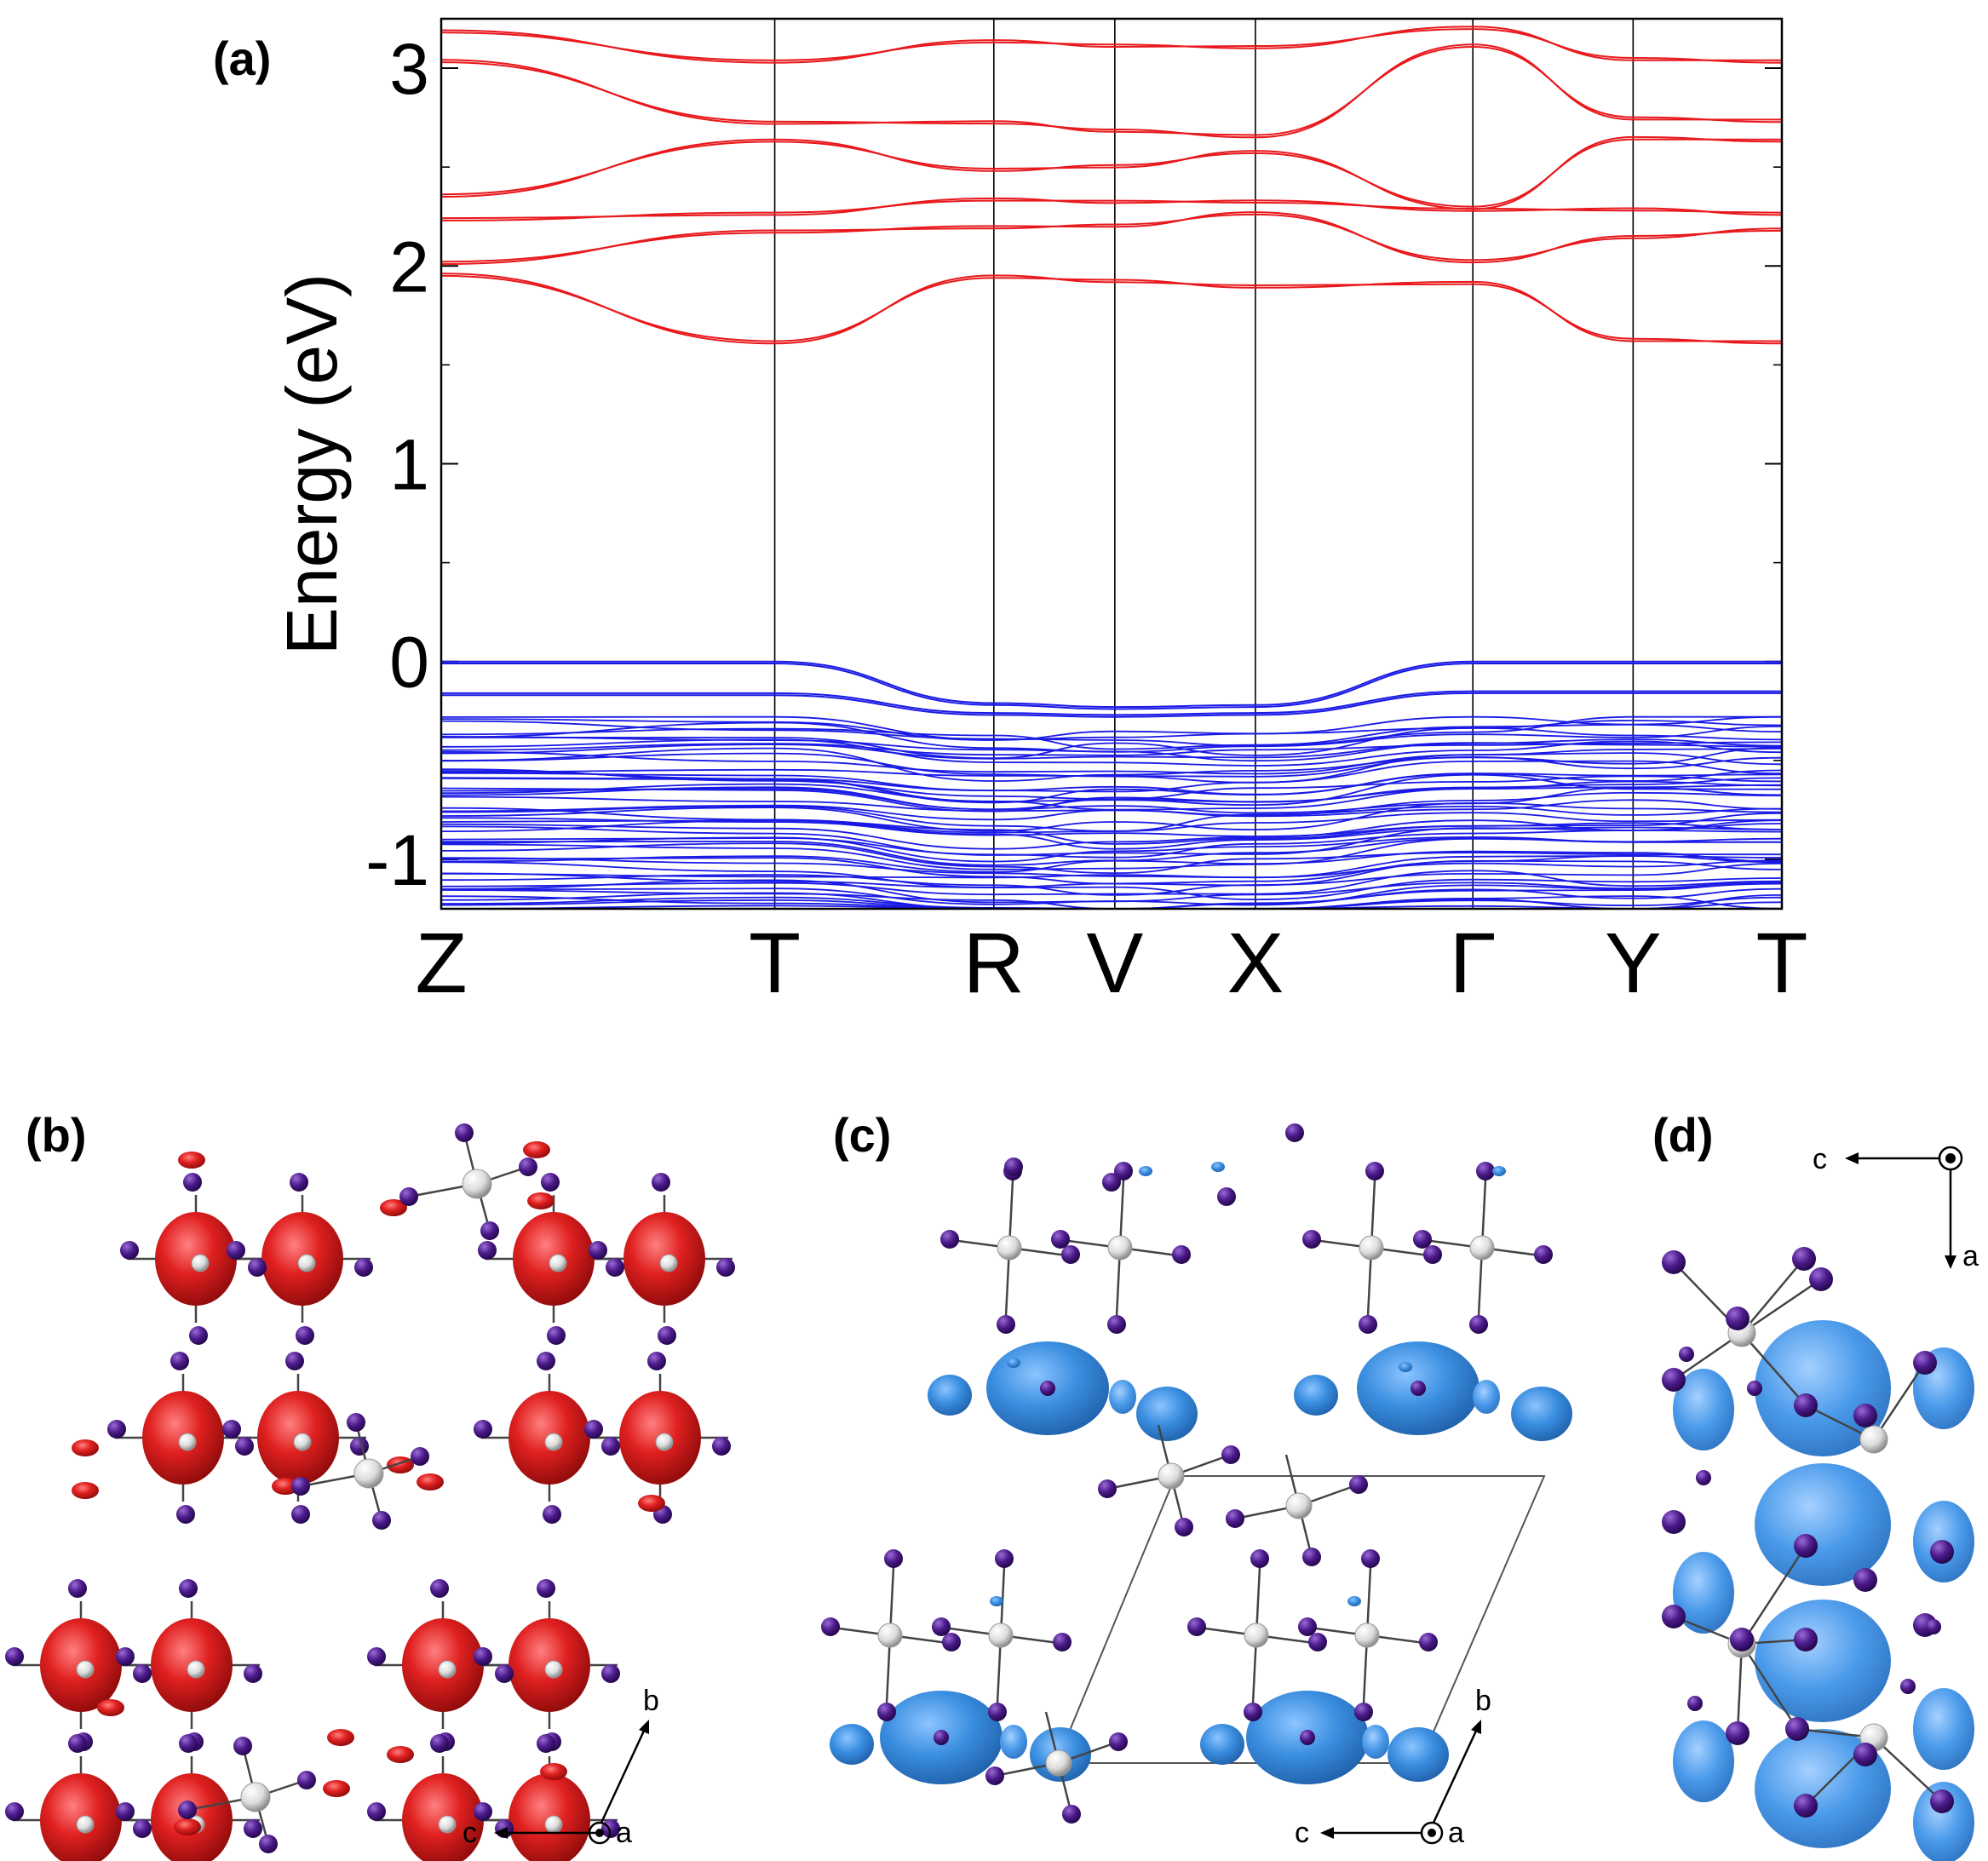 The width and height of the screenshot is (1988, 1861). Describe the element at coordinates (1943, 1821) in the screenshot. I see `blue-isosurface-side` at that location.